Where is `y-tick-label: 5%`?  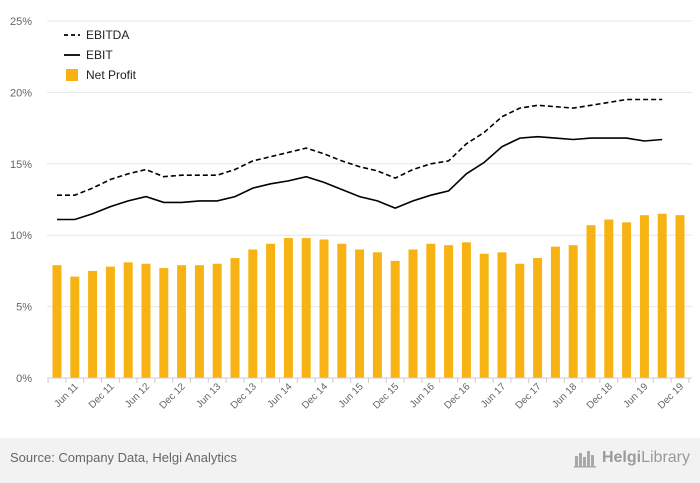
y-tick-label: 5% is located at coordinates (24, 308).